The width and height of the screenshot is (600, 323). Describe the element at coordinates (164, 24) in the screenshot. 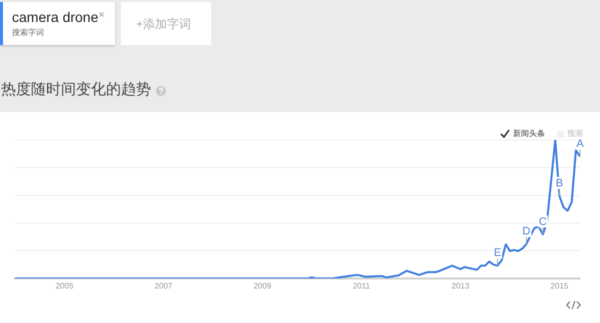

I see `text: +添加字词` at that location.